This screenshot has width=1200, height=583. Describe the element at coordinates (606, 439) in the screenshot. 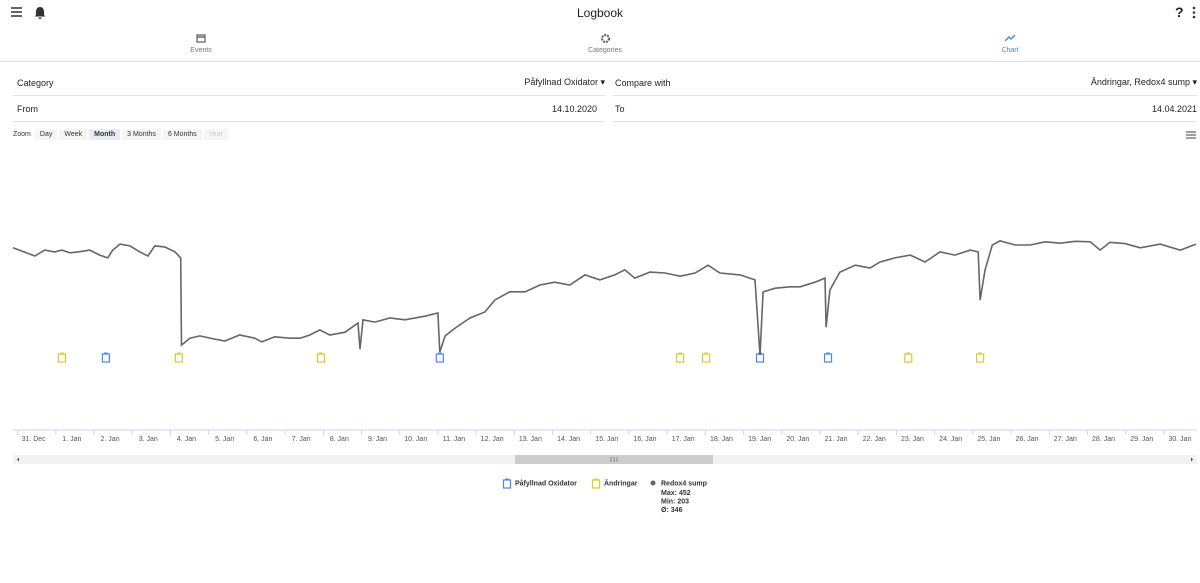

I see `x-tick-label: 15. Jan` at that location.